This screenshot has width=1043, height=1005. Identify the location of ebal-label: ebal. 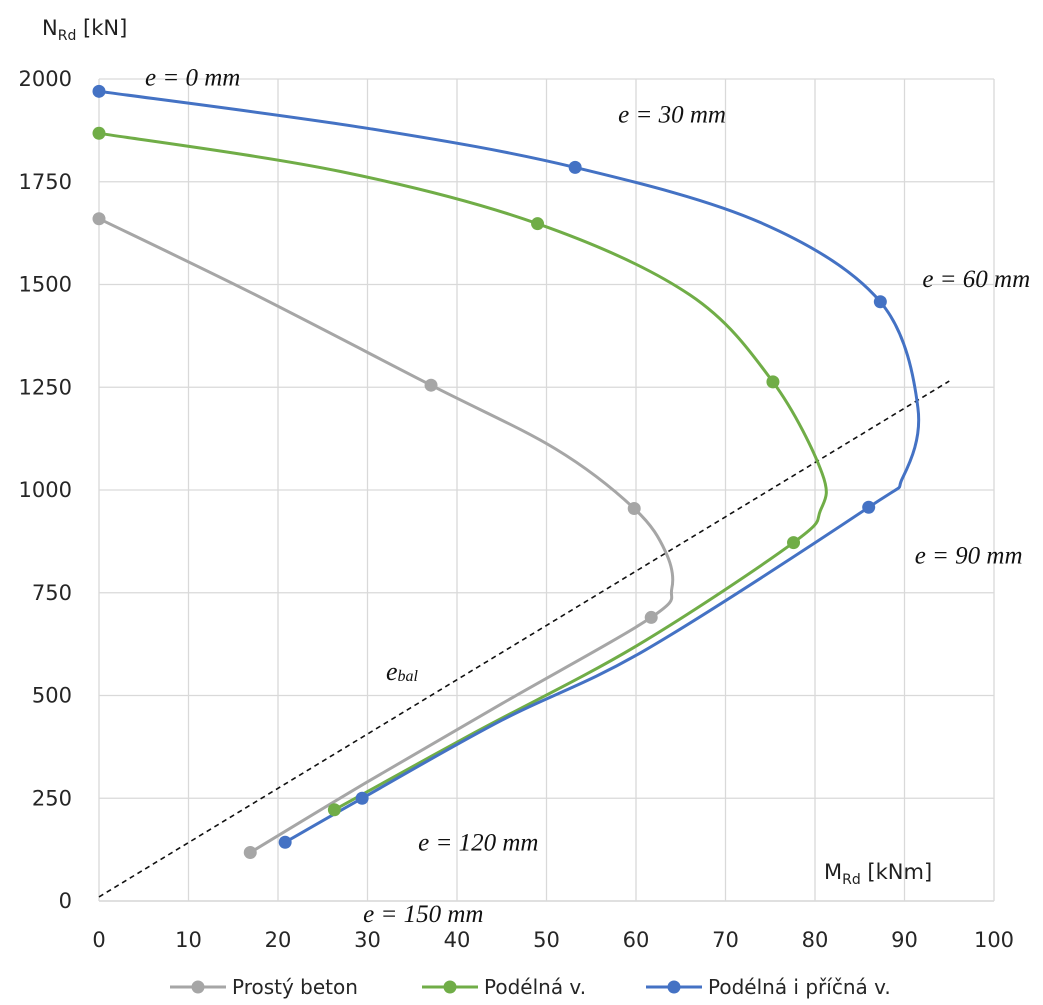
(402, 671).